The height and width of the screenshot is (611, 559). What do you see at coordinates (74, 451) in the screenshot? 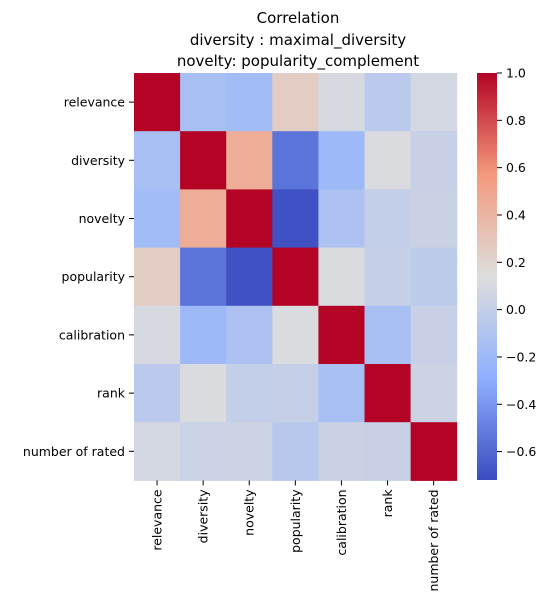
I see `row-label: number of rated` at bounding box center [74, 451].